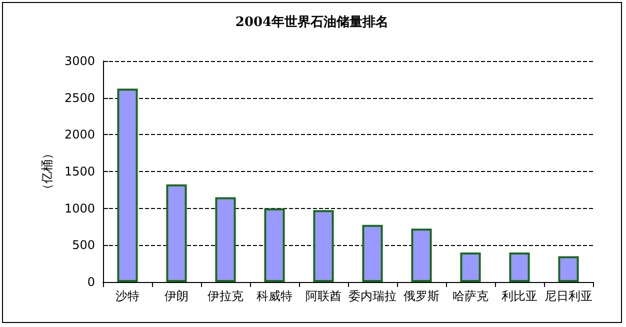 The width and height of the screenshot is (626, 327). I want to click on y-tick-label: 2000, so click(79, 135).